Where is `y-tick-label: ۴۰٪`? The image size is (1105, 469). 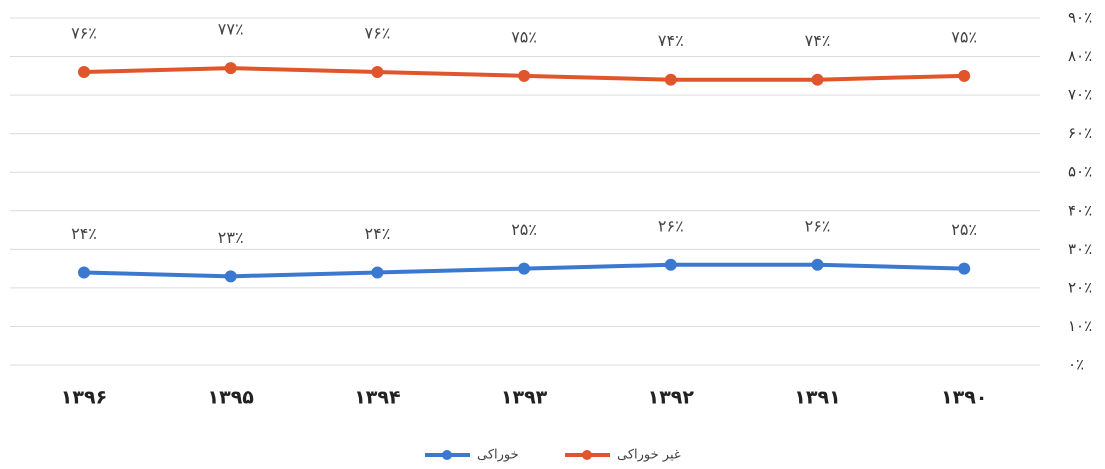 y-tick-label: ۴۰٪ is located at coordinates (1080, 210).